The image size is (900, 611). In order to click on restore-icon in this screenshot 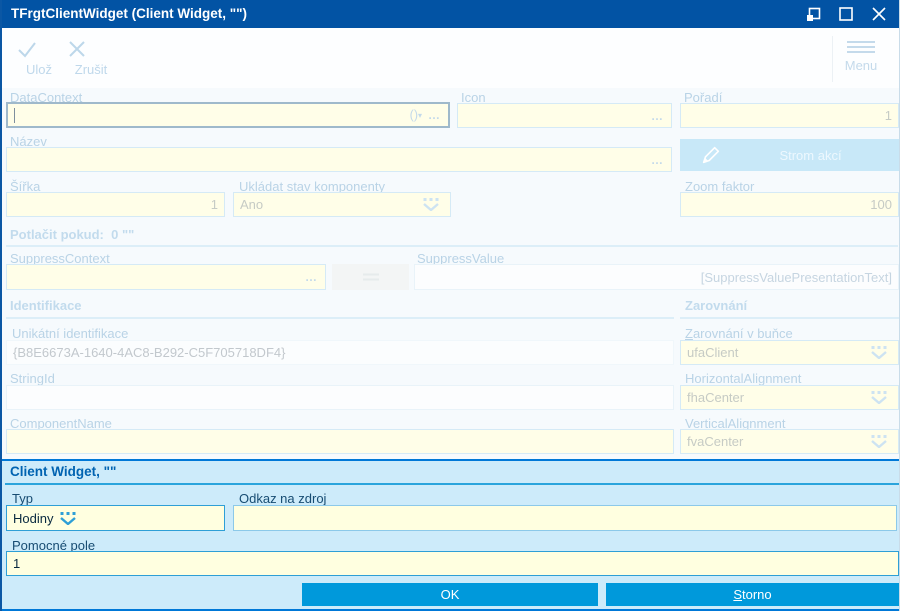, I will do `click(813, 14)`.